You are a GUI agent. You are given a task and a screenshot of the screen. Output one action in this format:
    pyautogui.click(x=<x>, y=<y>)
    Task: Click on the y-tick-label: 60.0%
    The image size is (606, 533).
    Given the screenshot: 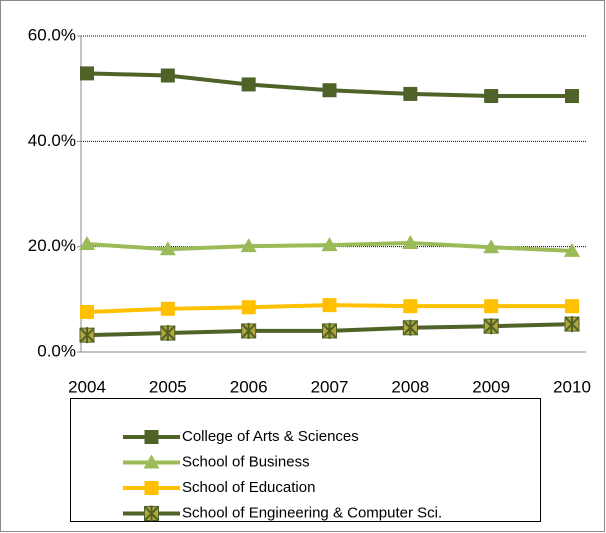 What is the action you would take?
    pyautogui.click(x=52, y=34)
    